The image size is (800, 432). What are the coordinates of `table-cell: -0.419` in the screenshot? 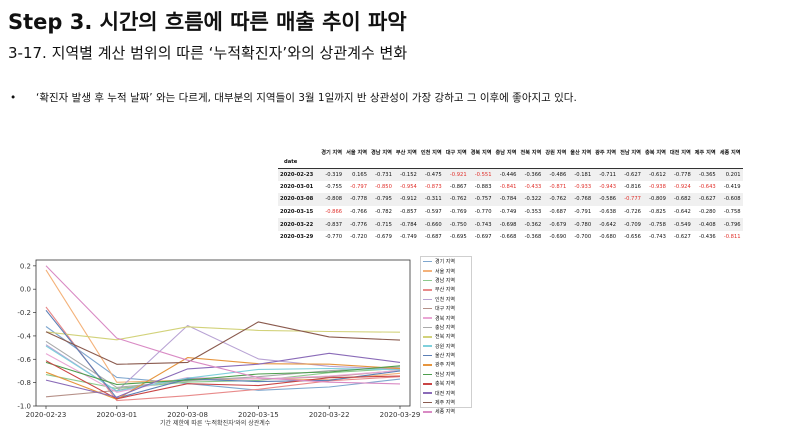 It's located at (732, 186).